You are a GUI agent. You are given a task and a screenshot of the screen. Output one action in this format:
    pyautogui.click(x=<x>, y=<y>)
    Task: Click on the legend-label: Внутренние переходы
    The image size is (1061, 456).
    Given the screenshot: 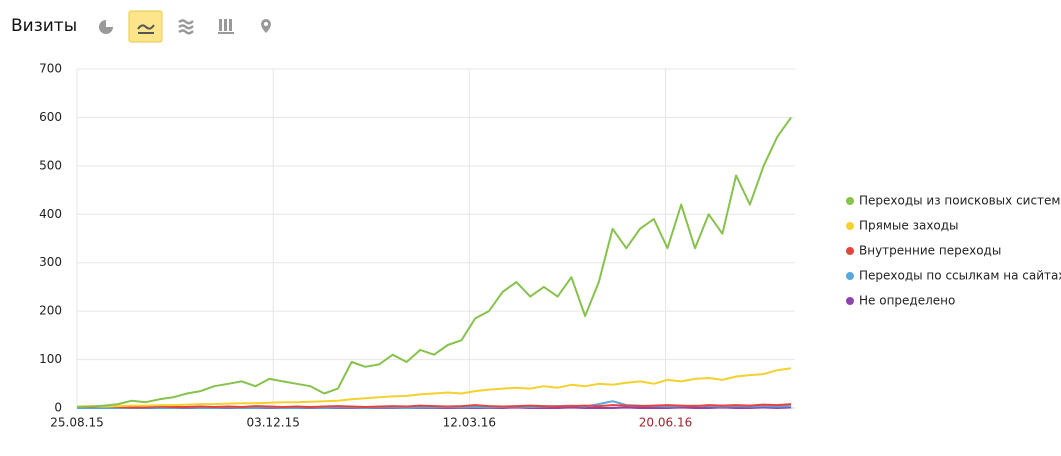 What is the action you would take?
    pyautogui.click(x=930, y=251)
    